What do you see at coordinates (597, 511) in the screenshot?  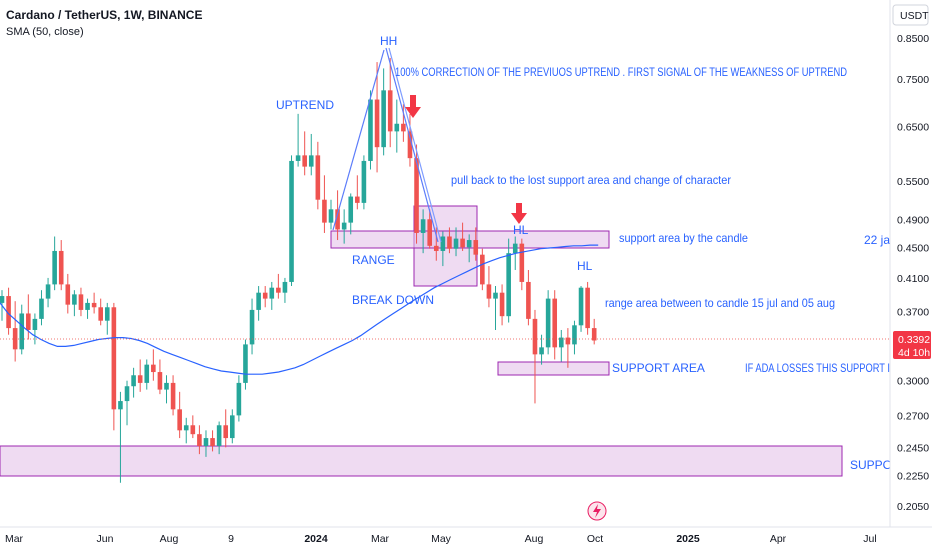 I see `lightning-icon` at bounding box center [597, 511].